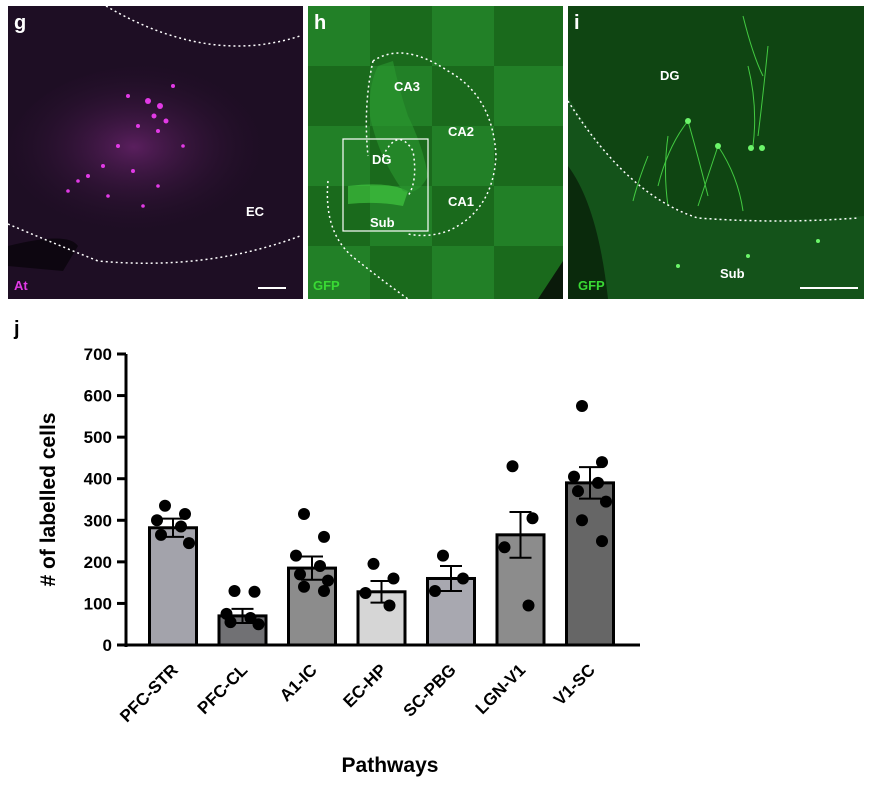 The image size is (871, 789). What do you see at coordinates (461, 201) in the screenshot?
I see `region-label-ca1: CA1` at bounding box center [461, 201].